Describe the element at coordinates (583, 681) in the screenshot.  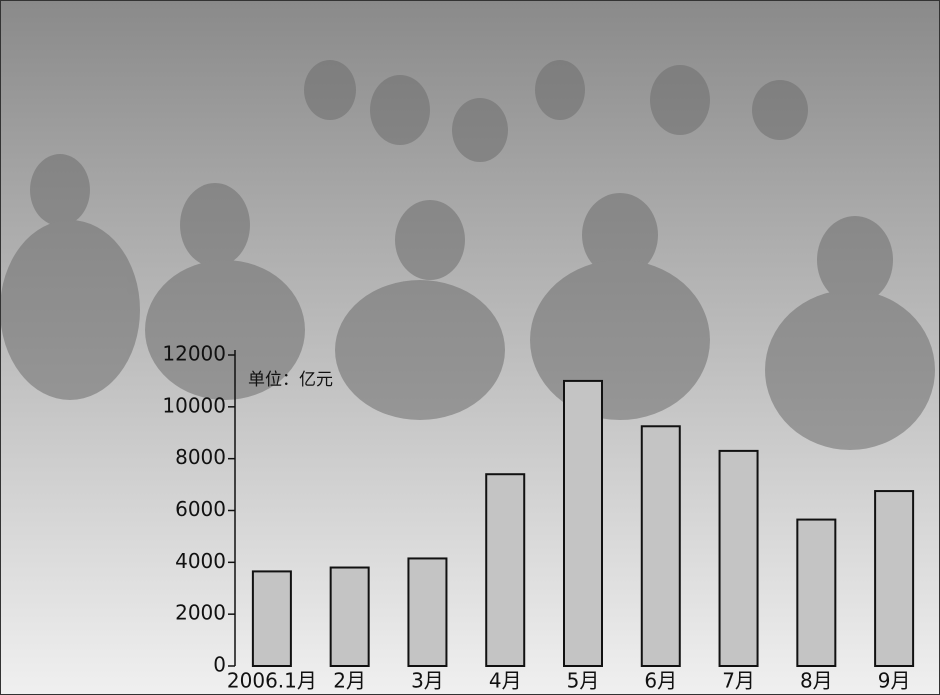
I see `x-tick-label: 5月` at that location.